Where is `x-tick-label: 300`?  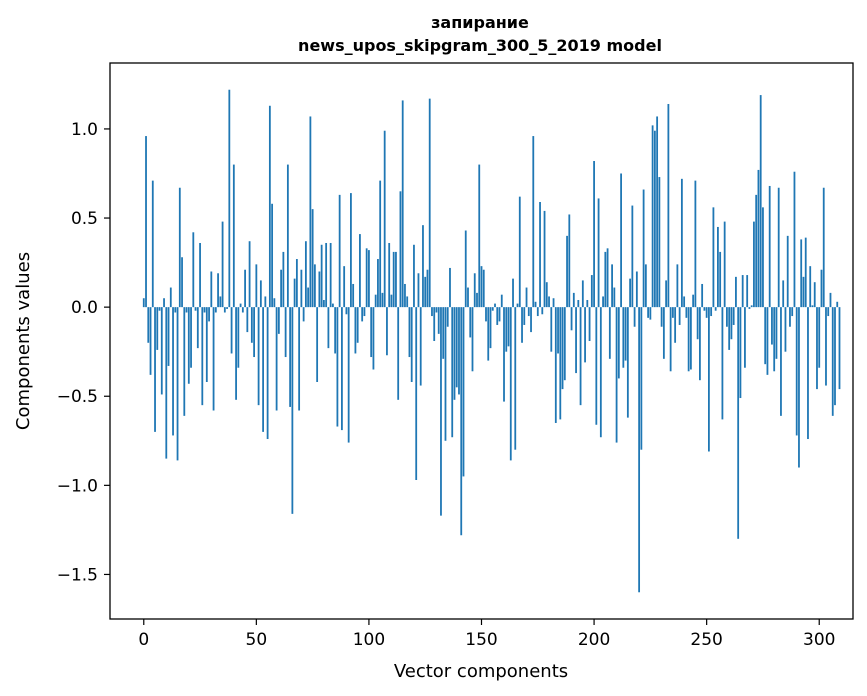 x-tick-label: 300 is located at coordinates (819, 640).